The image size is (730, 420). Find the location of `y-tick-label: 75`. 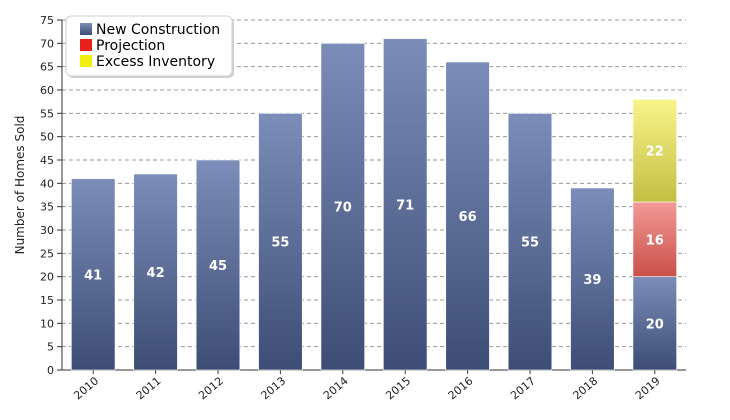

y-tick-label: 75 is located at coordinates (47, 20).